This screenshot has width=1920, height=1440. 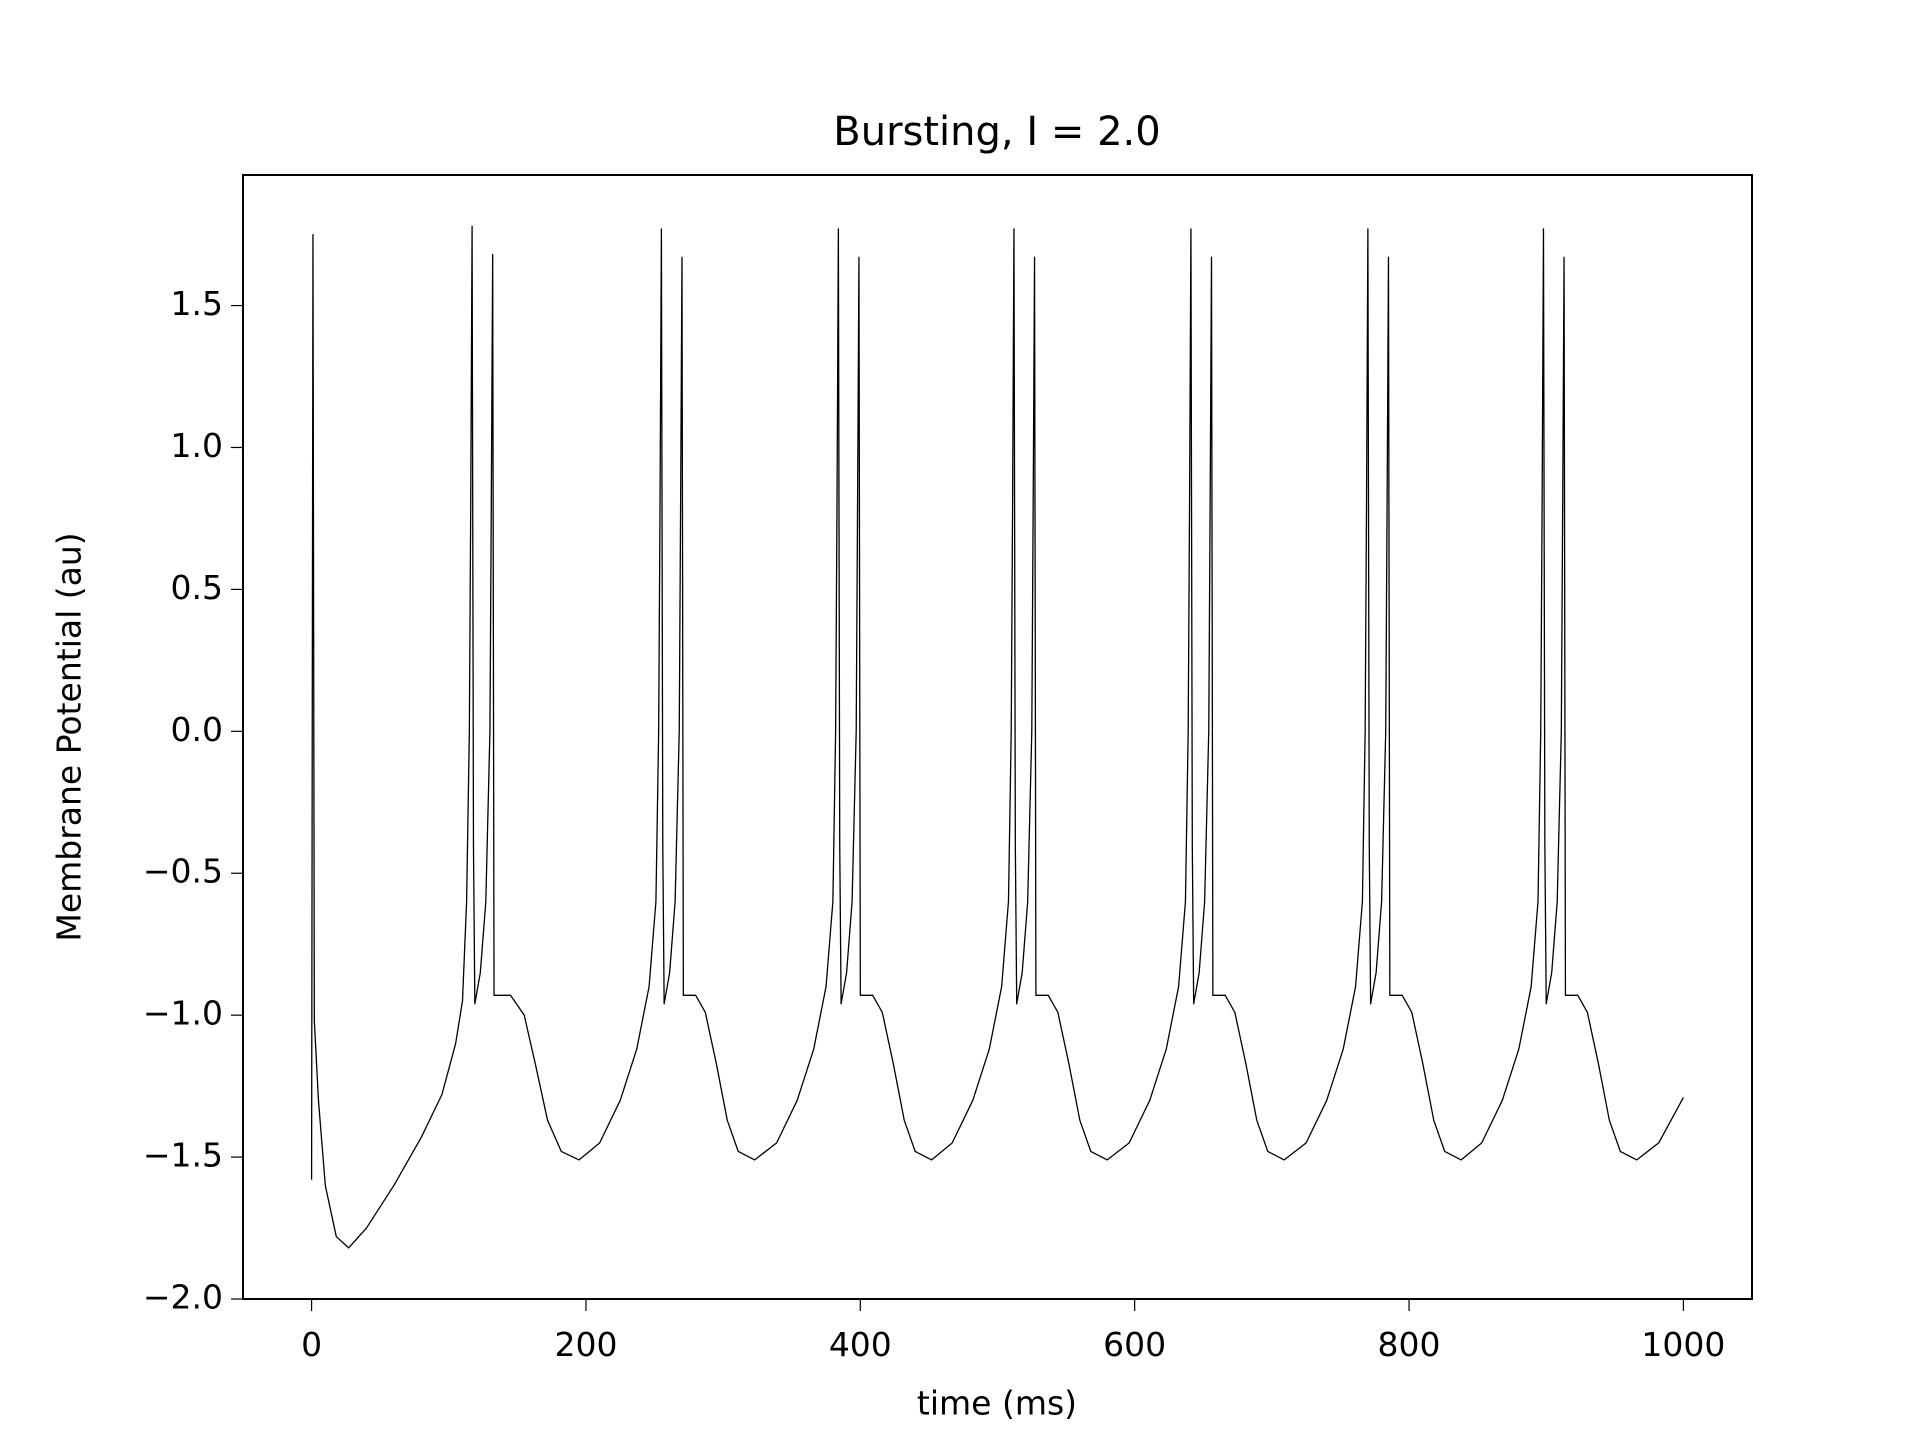 What do you see at coordinates (996, 132) in the screenshot?
I see `chart-title: Bursting, I = 2.0` at bounding box center [996, 132].